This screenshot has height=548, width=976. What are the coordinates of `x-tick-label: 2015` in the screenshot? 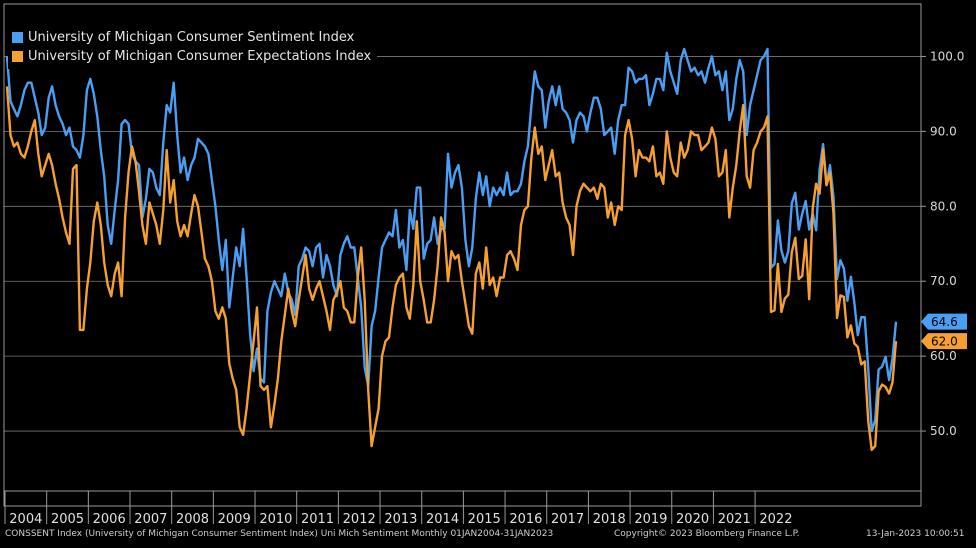 It's located at (484, 519).